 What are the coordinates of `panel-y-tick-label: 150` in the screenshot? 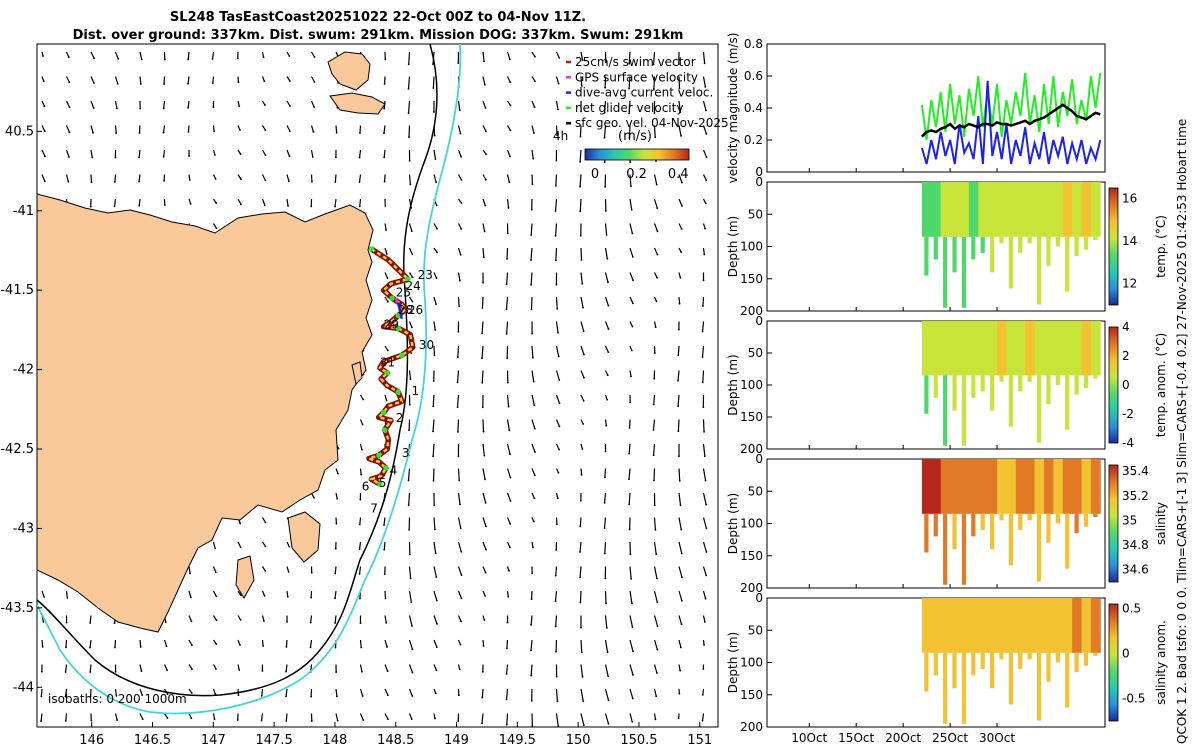 It's located at (751, 279).